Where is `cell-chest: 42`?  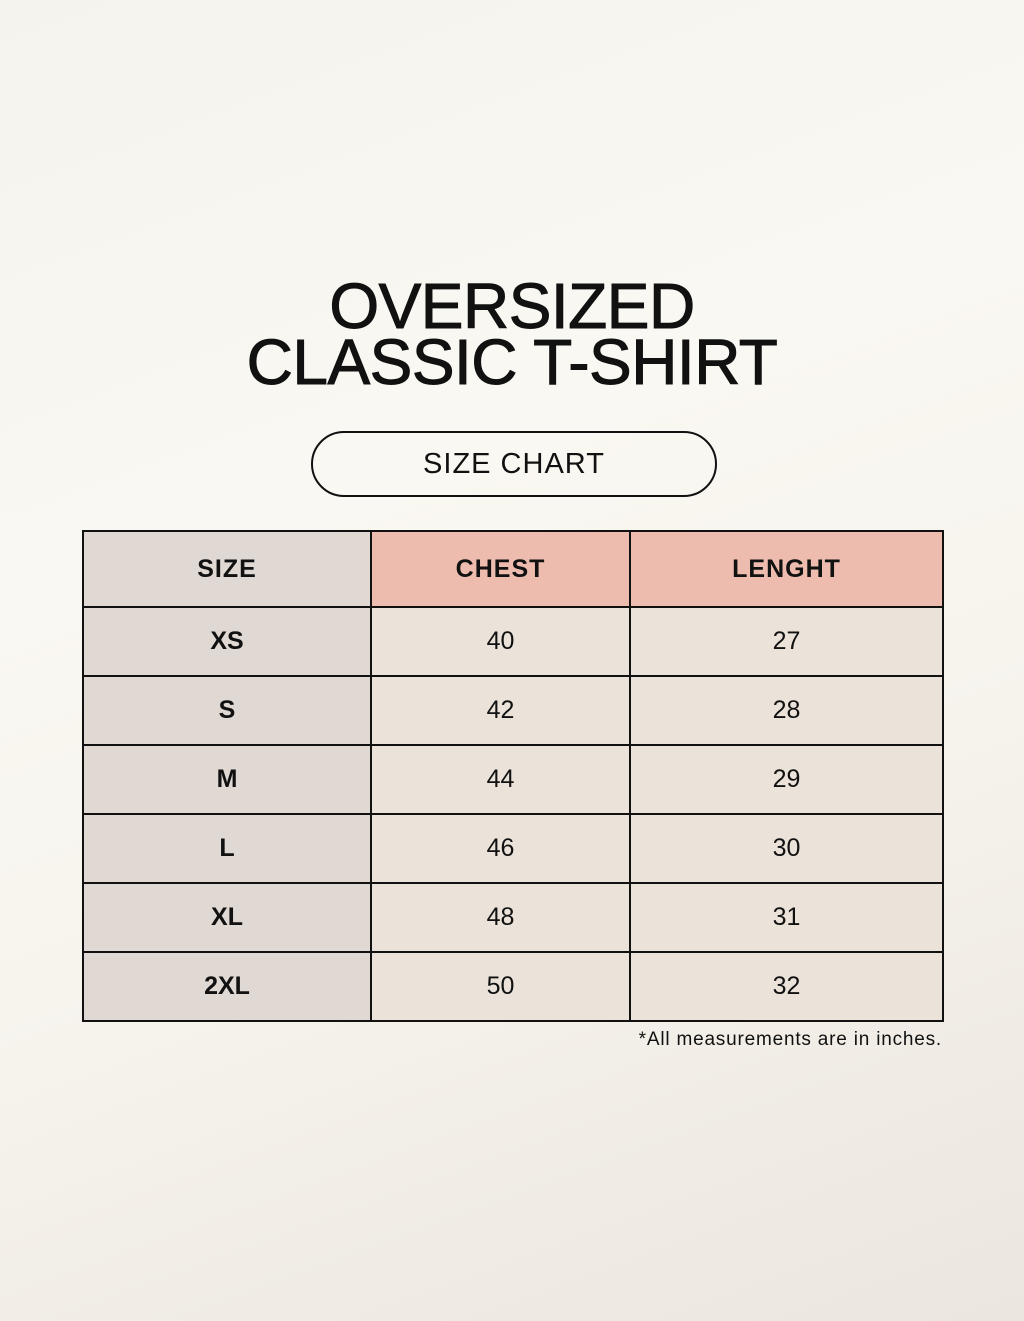 cell-chest: 42 is located at coordinates (500, 710).